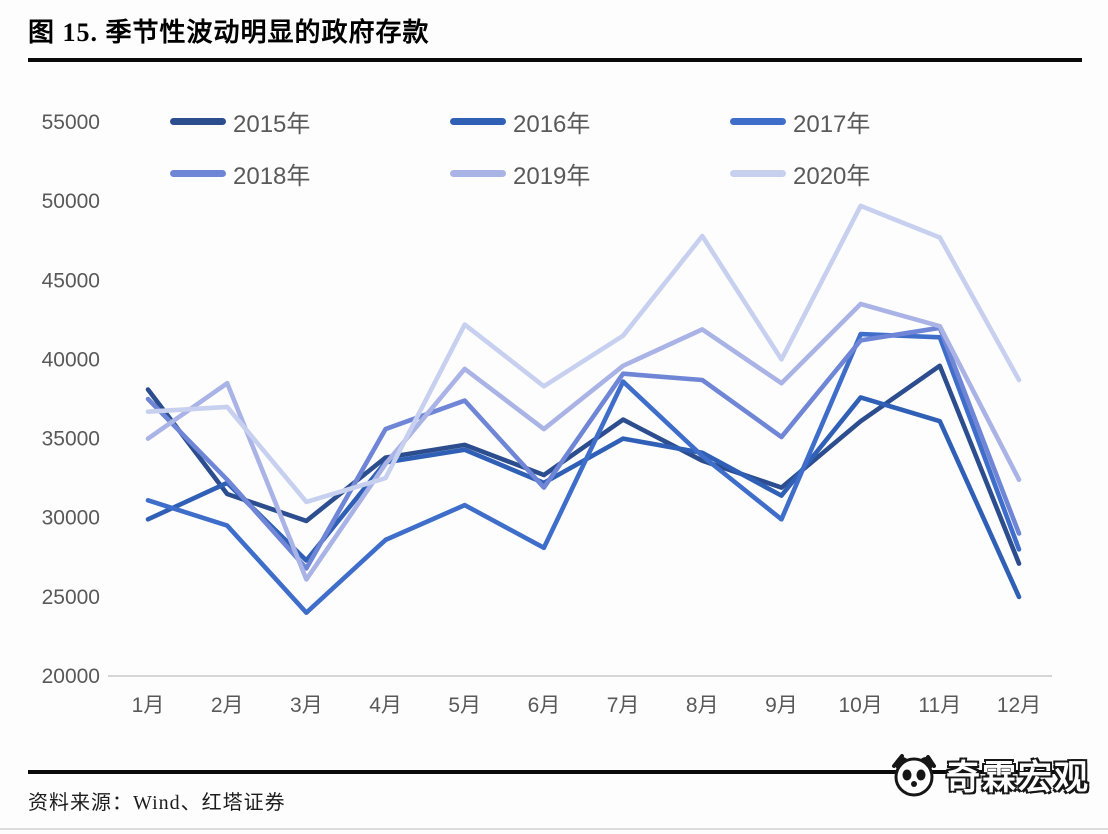 This screenshot has width=1108, height=834. What do you see at coordinates (71, 359) in the screenshot?
I see `y-tick-label: 40000` at bounding box center [71, 359].